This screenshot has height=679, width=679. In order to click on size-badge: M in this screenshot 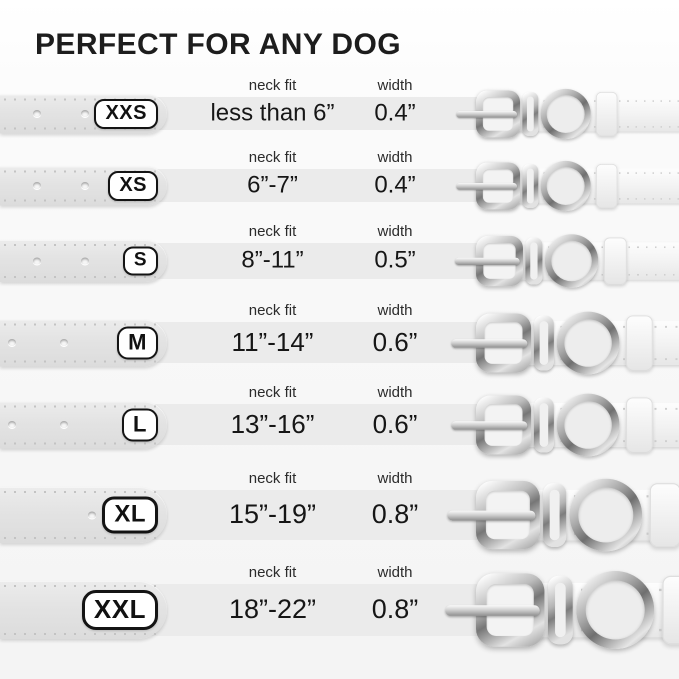, I will do `click(137, 342)`.